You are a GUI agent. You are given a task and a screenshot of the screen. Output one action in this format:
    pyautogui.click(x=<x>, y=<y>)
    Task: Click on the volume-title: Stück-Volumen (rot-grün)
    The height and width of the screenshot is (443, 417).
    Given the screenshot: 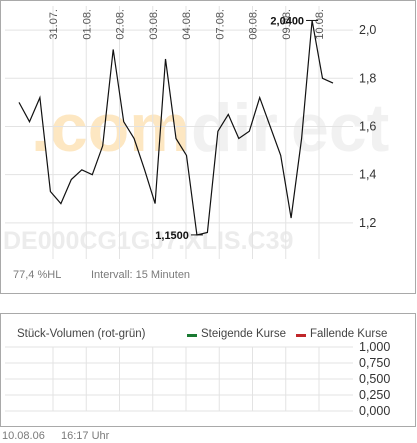 What is the action you would take?
    pyautogui.click(x=81, y=334)
    